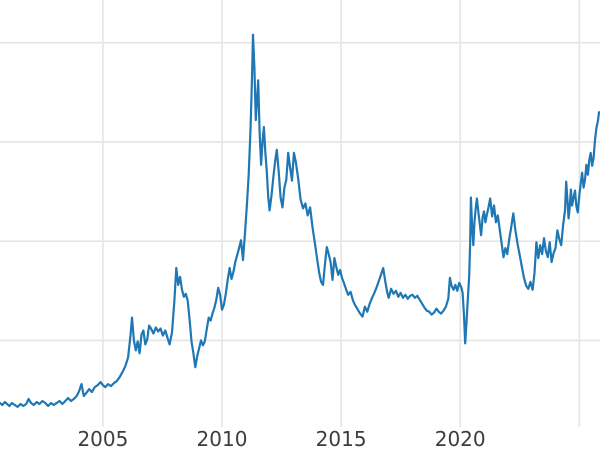  I want to click on x-tick-label: 2005, so click(102, 438).